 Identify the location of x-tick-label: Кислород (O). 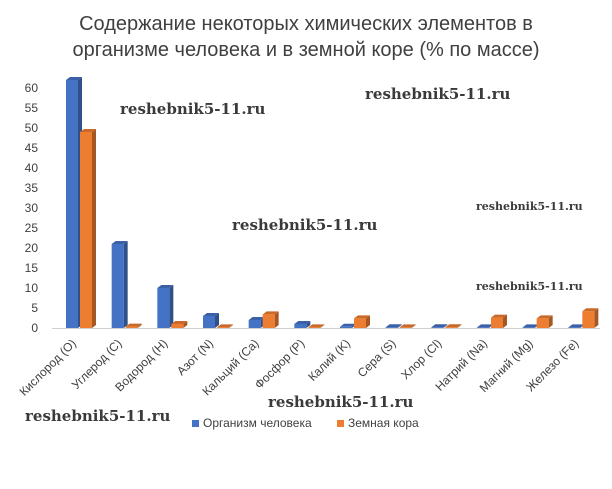
(48, 367).